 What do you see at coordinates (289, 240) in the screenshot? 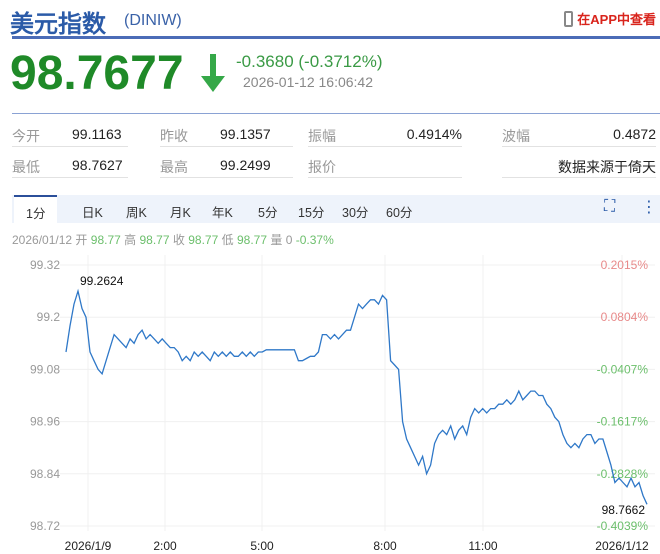
I see `info-vol: 0` at bounding box center [289, 240].